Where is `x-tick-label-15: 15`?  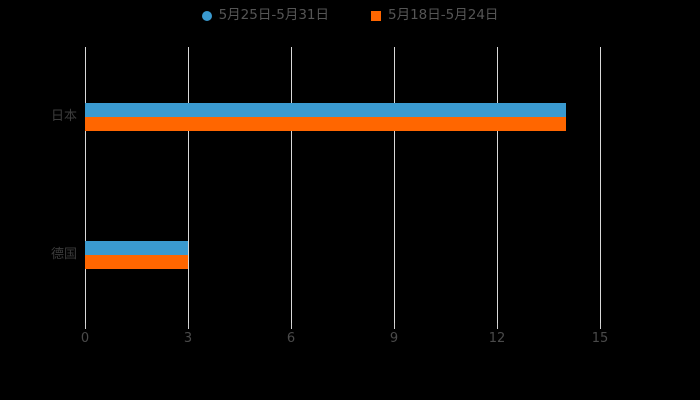 x-tick-label-15: 15 is located at coordinates (600, 338).